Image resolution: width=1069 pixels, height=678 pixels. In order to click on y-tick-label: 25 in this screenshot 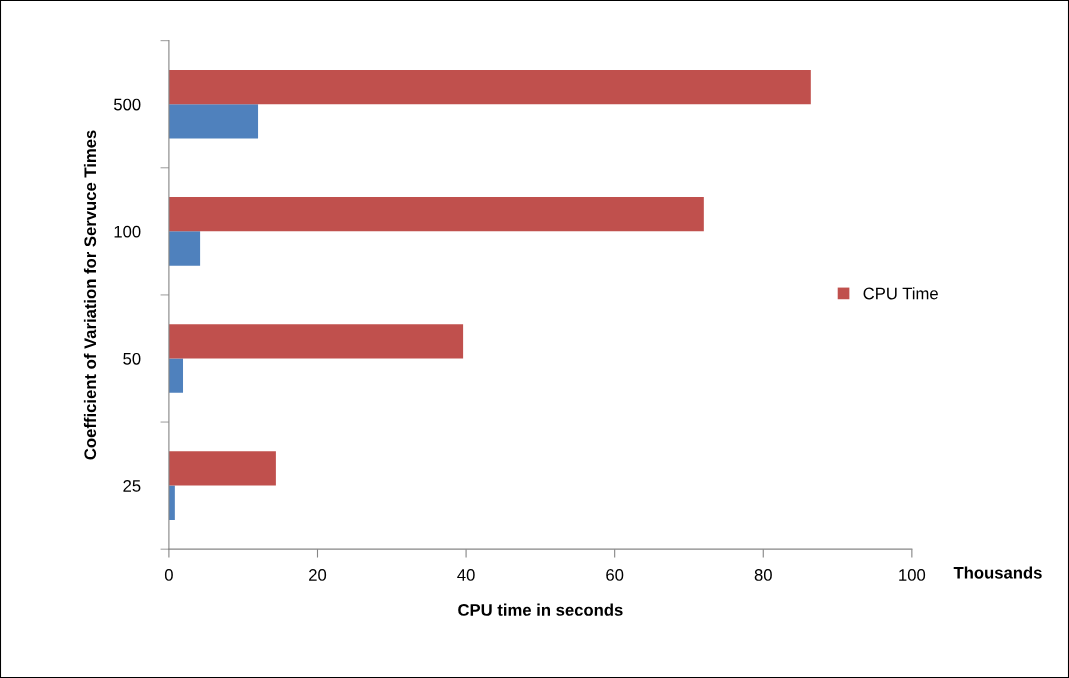, I will do `click(132, 486)`.